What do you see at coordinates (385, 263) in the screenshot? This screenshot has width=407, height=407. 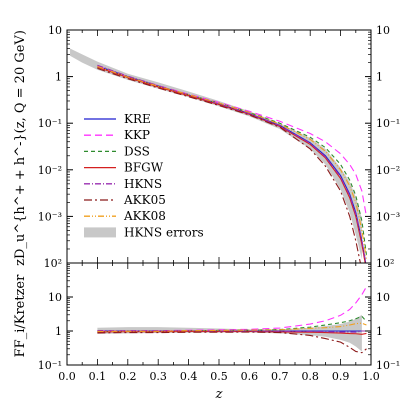 I see `y-tick-label-right: 10²` at bounding box center [385, 263].